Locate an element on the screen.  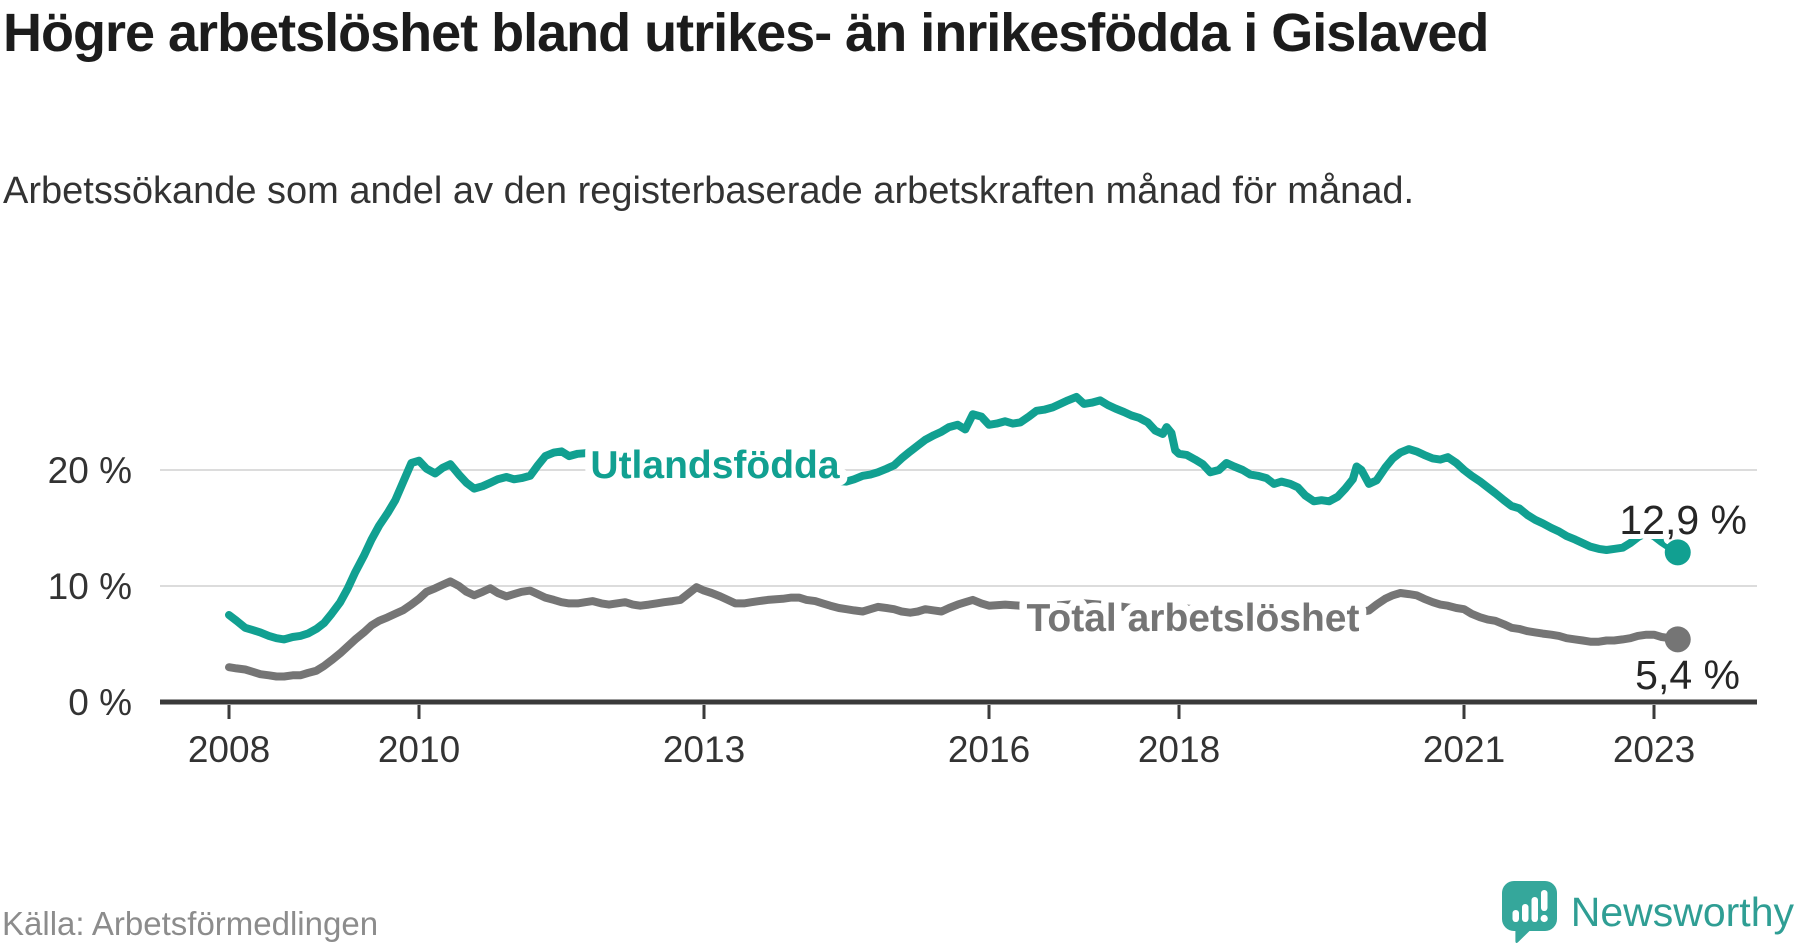
x-tick-label-2021: 2021 is located at coordinates (1464, 749).